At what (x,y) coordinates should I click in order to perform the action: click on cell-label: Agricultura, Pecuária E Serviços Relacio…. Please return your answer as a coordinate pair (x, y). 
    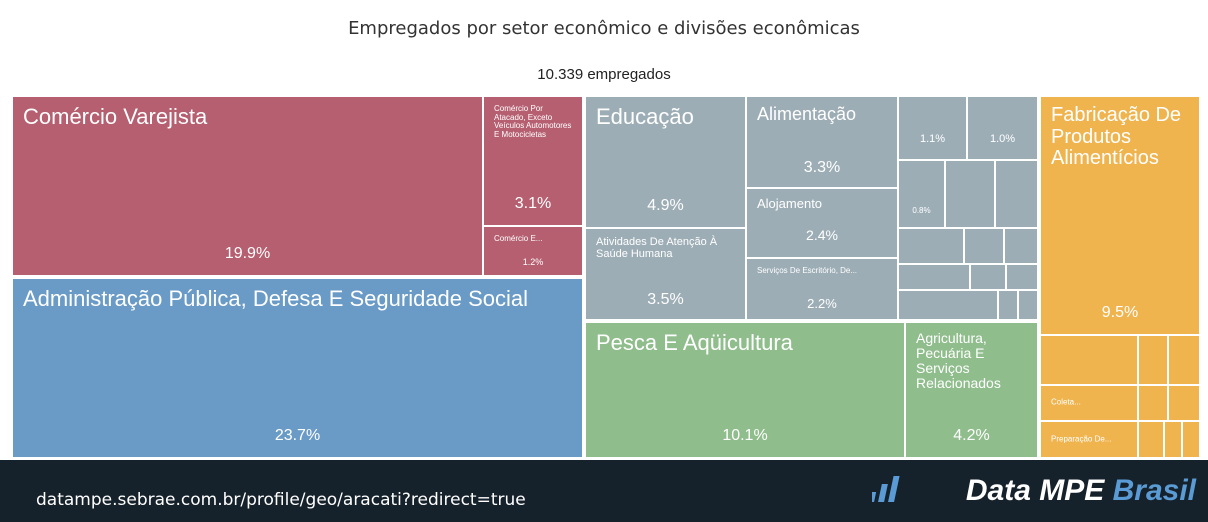
    Looking at the image, I should click on (958, 361).